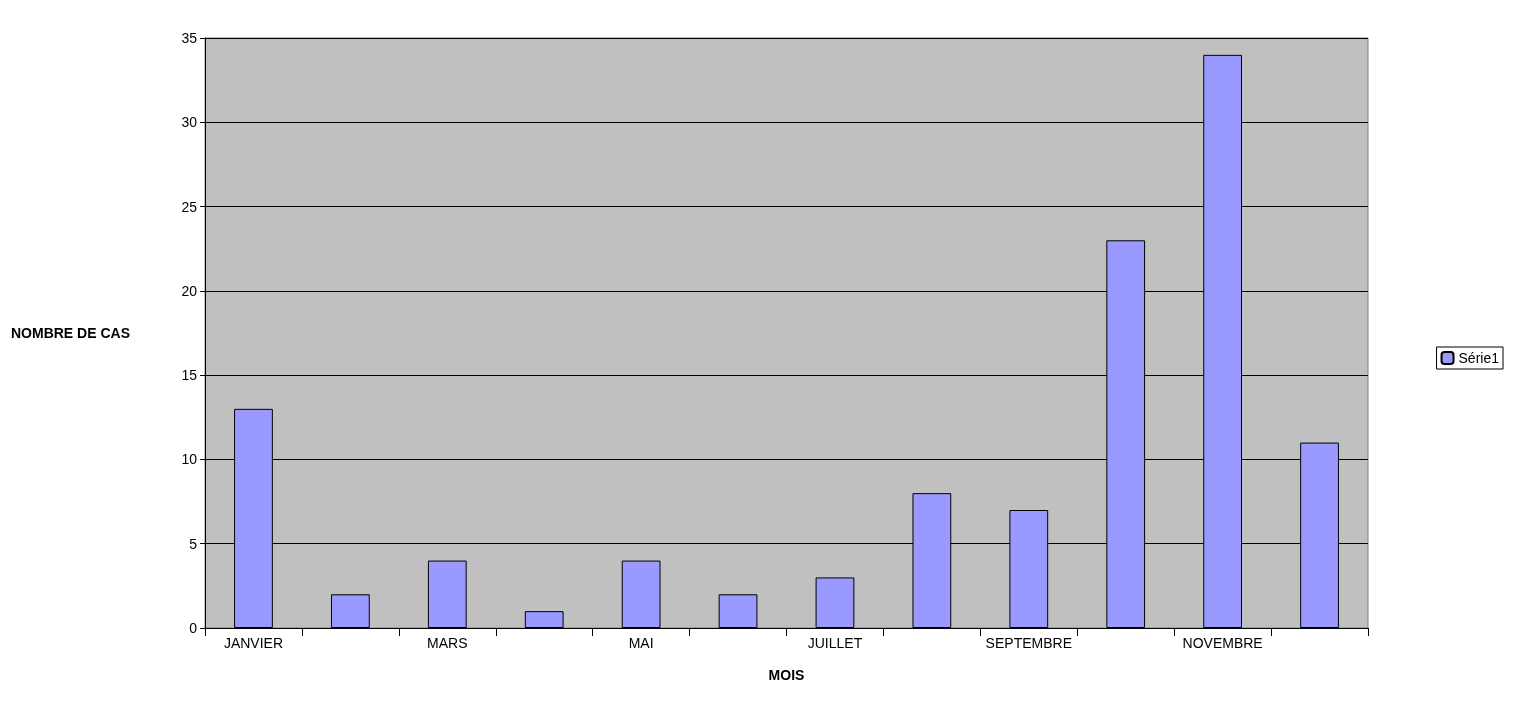 The width and height of the screenshot is (1517, 716). Describe the element at coordinates (253, 643) in the screenshot. I see `x-tick-label: JANVIER` at that location.